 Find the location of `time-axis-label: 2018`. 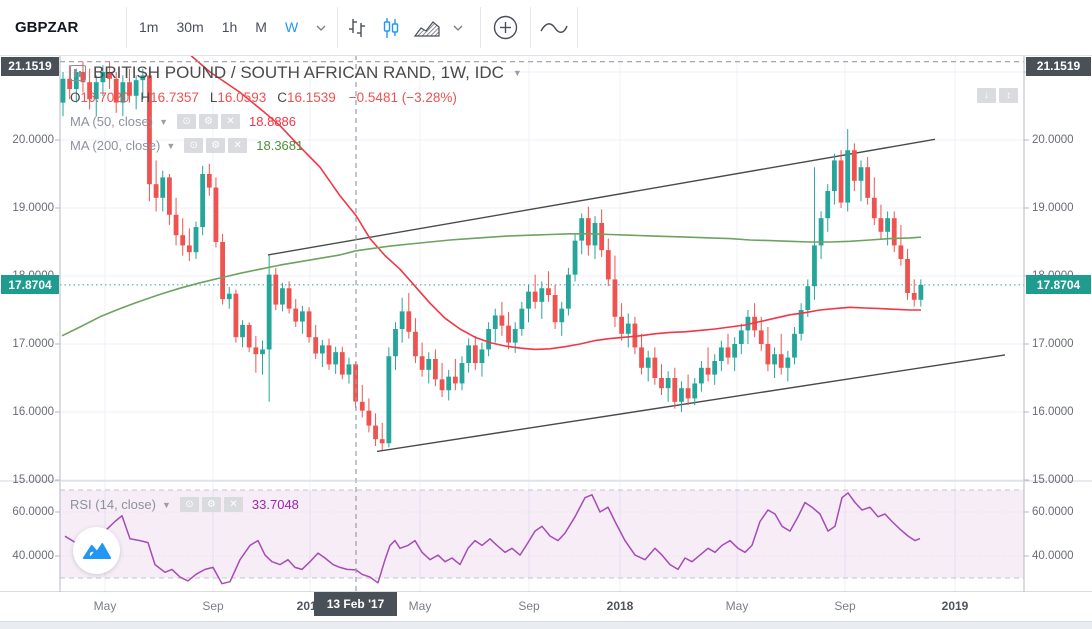

time-axis-label: 2018 is located at coordinates (620, 606).